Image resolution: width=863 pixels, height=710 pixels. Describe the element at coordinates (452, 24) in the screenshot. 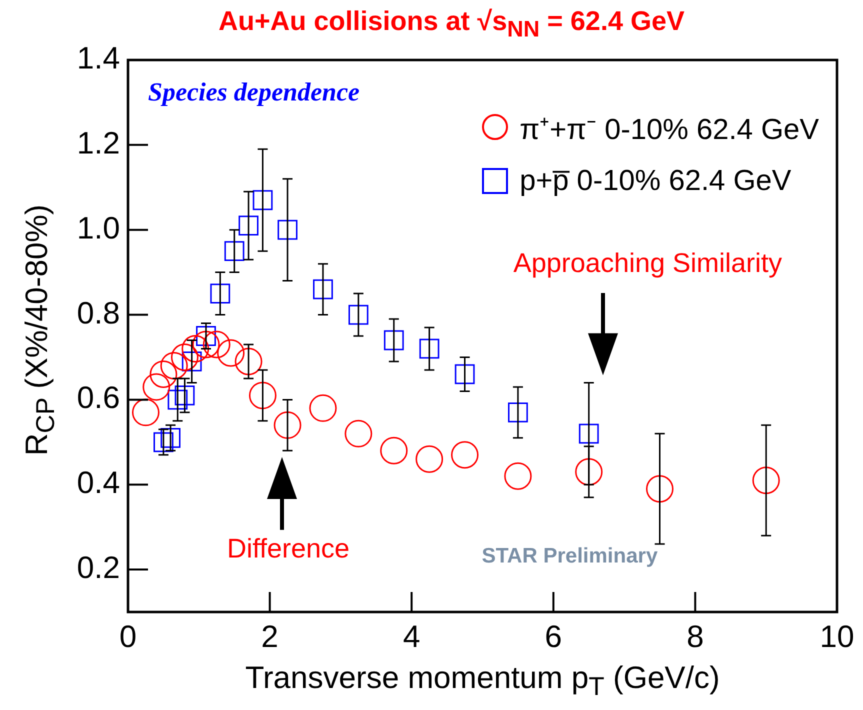

I see `chart-title: Au+Au collisions at √s$_{NN}$ = 62.4 GeV` at that location.